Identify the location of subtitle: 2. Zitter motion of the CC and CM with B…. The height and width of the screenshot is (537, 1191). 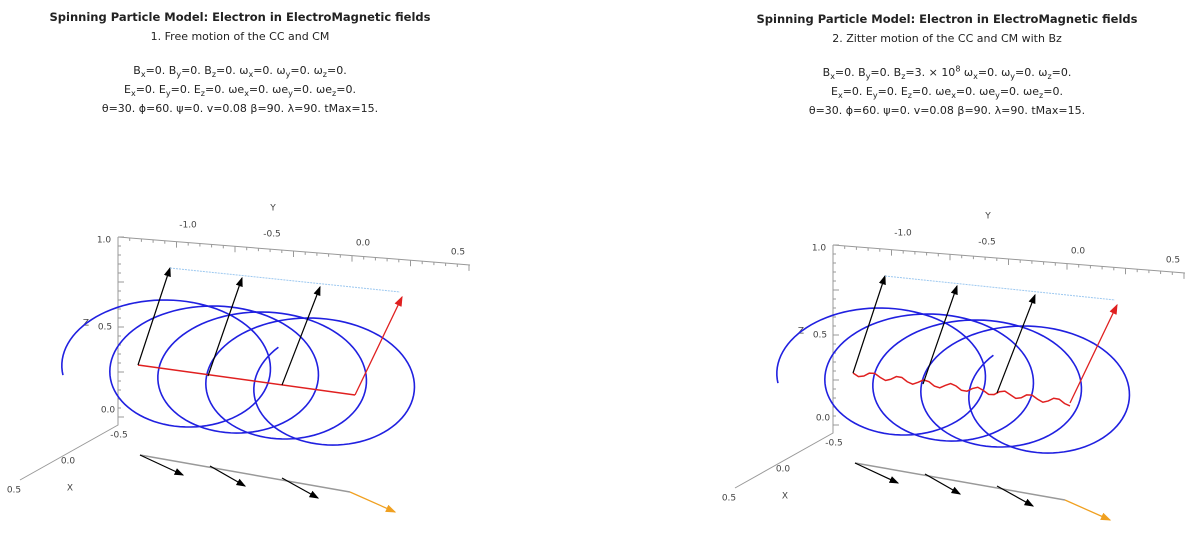
(947, 38).